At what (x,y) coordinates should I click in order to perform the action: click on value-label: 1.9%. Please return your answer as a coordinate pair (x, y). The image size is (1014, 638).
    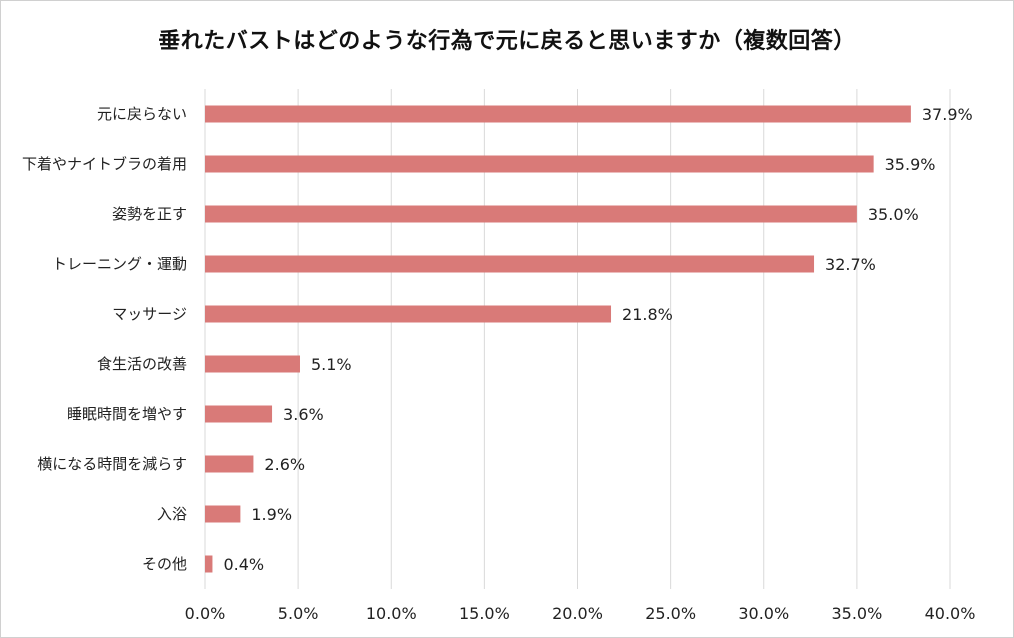
    Looking at the image, I should click on (271, 514).